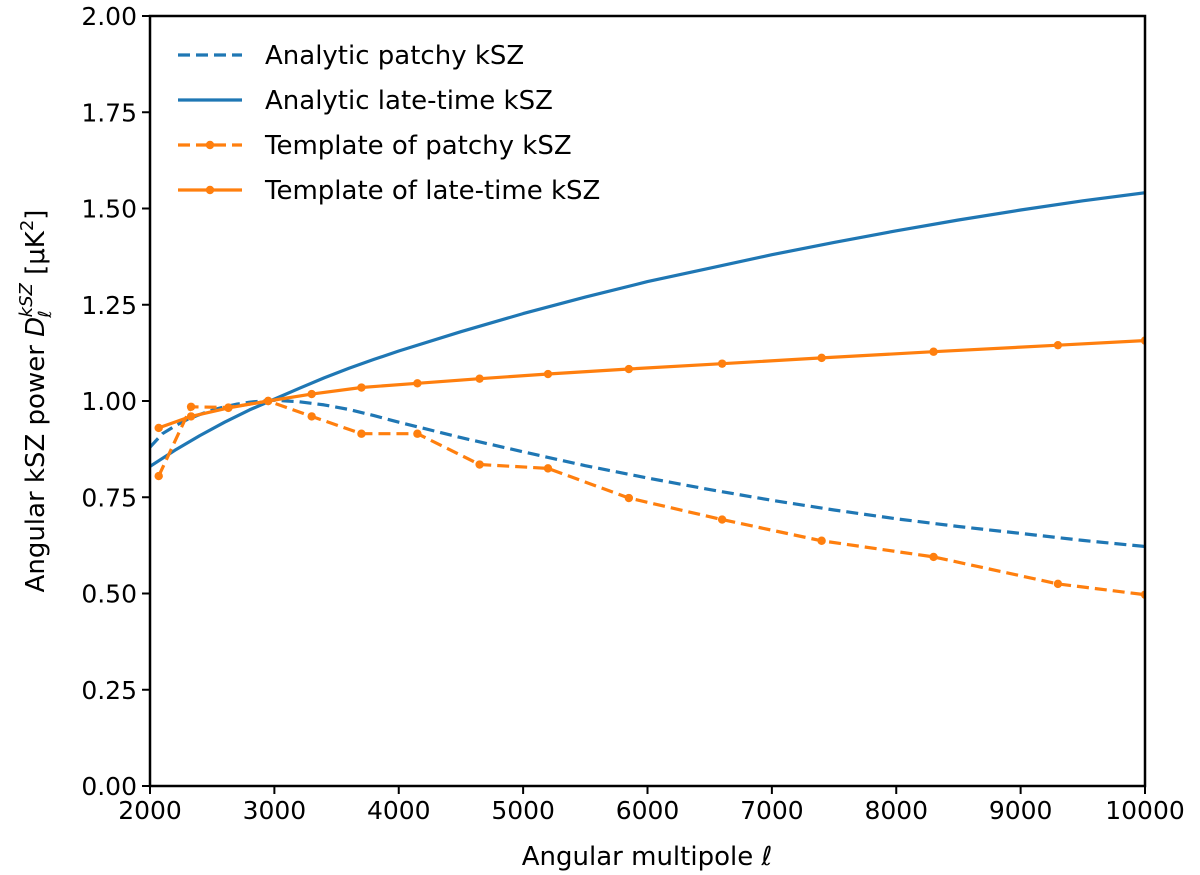 The height and width of the screenshot is (875, 1200). Describe the element at coordinates (109, 594) in the screenshot. I see `y-tick-label: 0.50` at that location.